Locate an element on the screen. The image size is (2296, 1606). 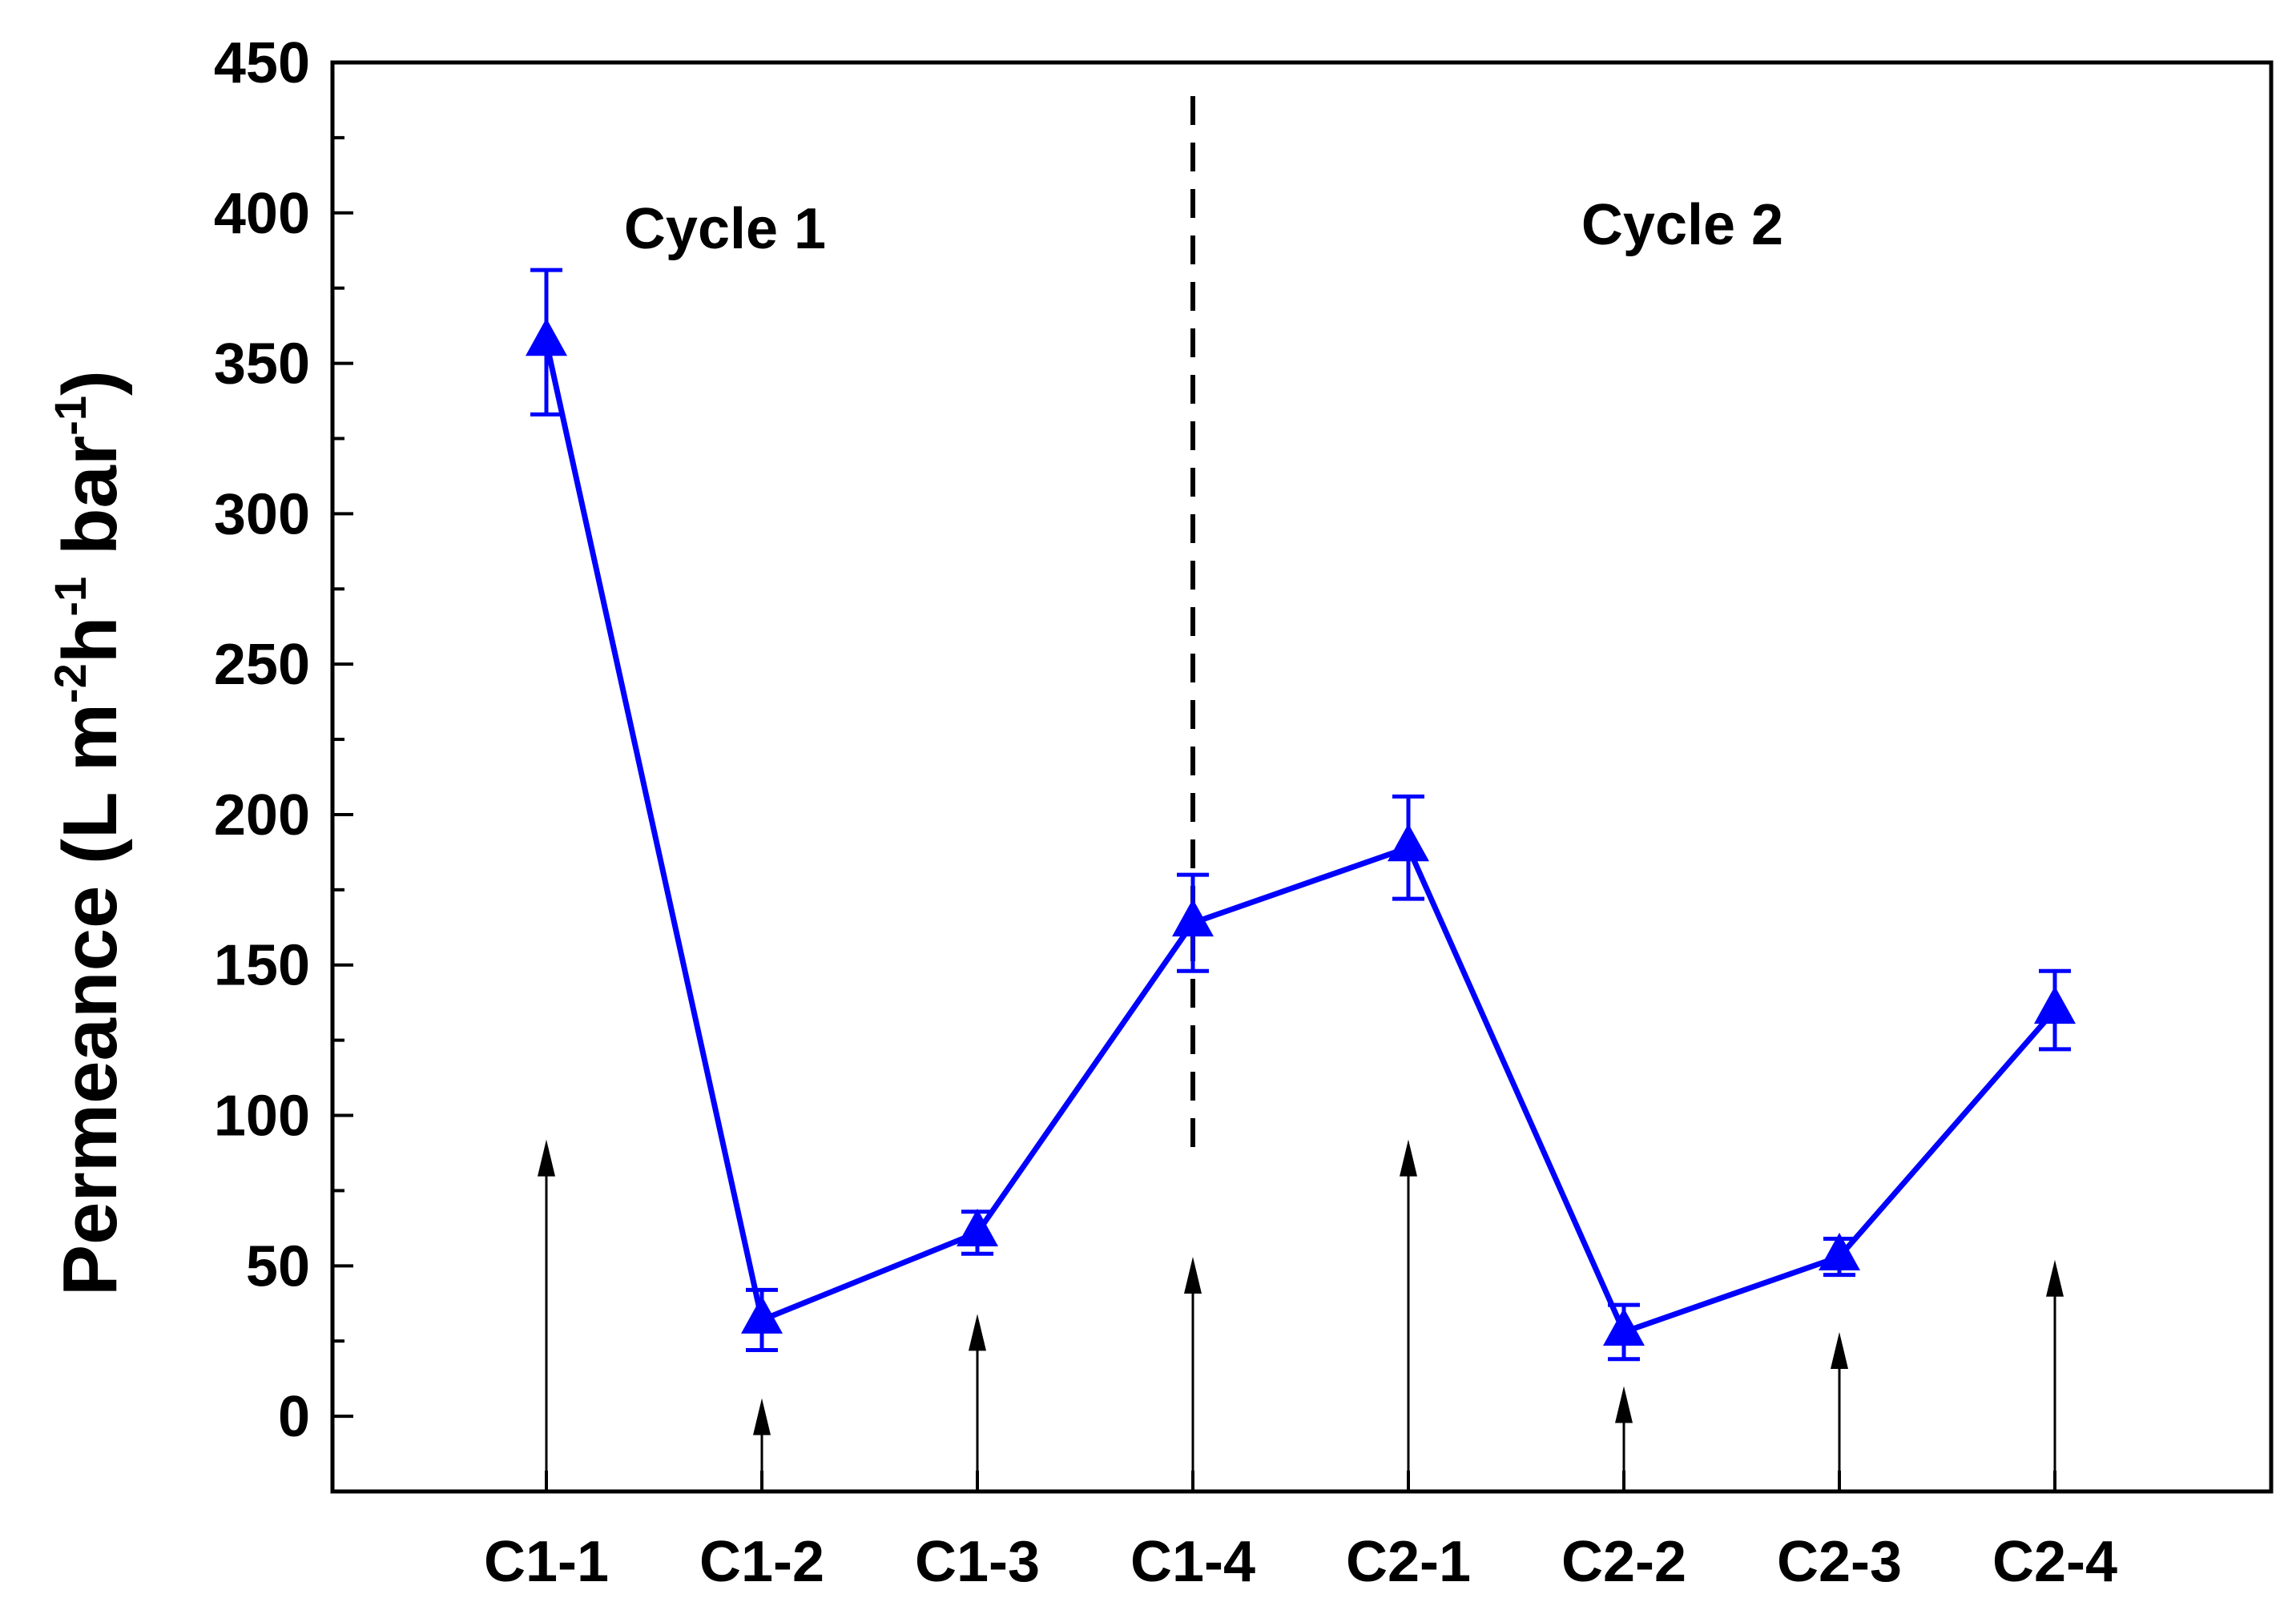
y-axis-label-end: ) is located at coordinates (90, 383).